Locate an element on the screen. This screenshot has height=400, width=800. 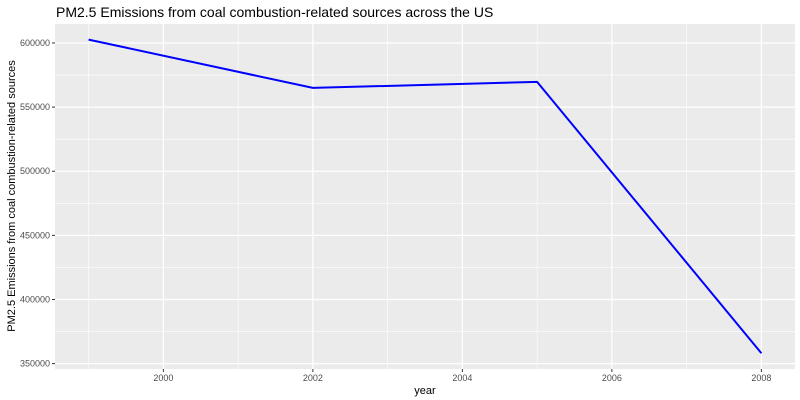
x-tick-label: 2000 is located at coordinates (163, 378).